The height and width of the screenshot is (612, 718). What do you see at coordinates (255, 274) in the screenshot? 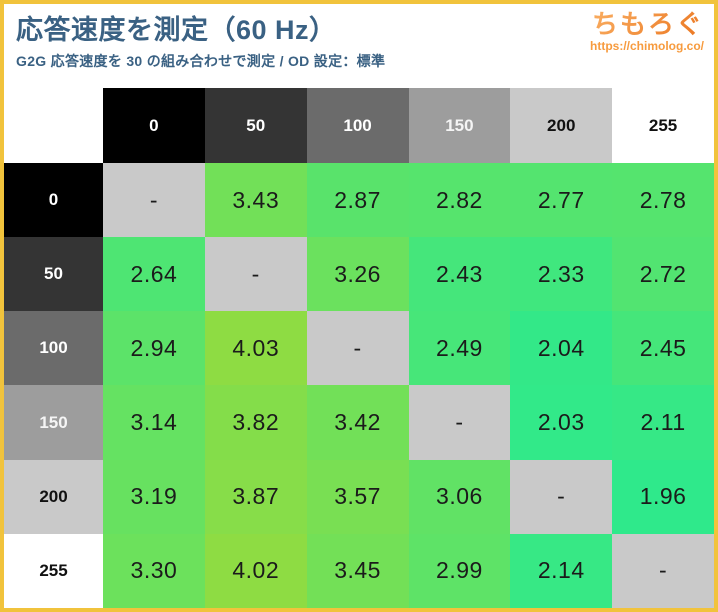
I see `diagonal-cell-50-50: -` at bounding box center [255, 274].